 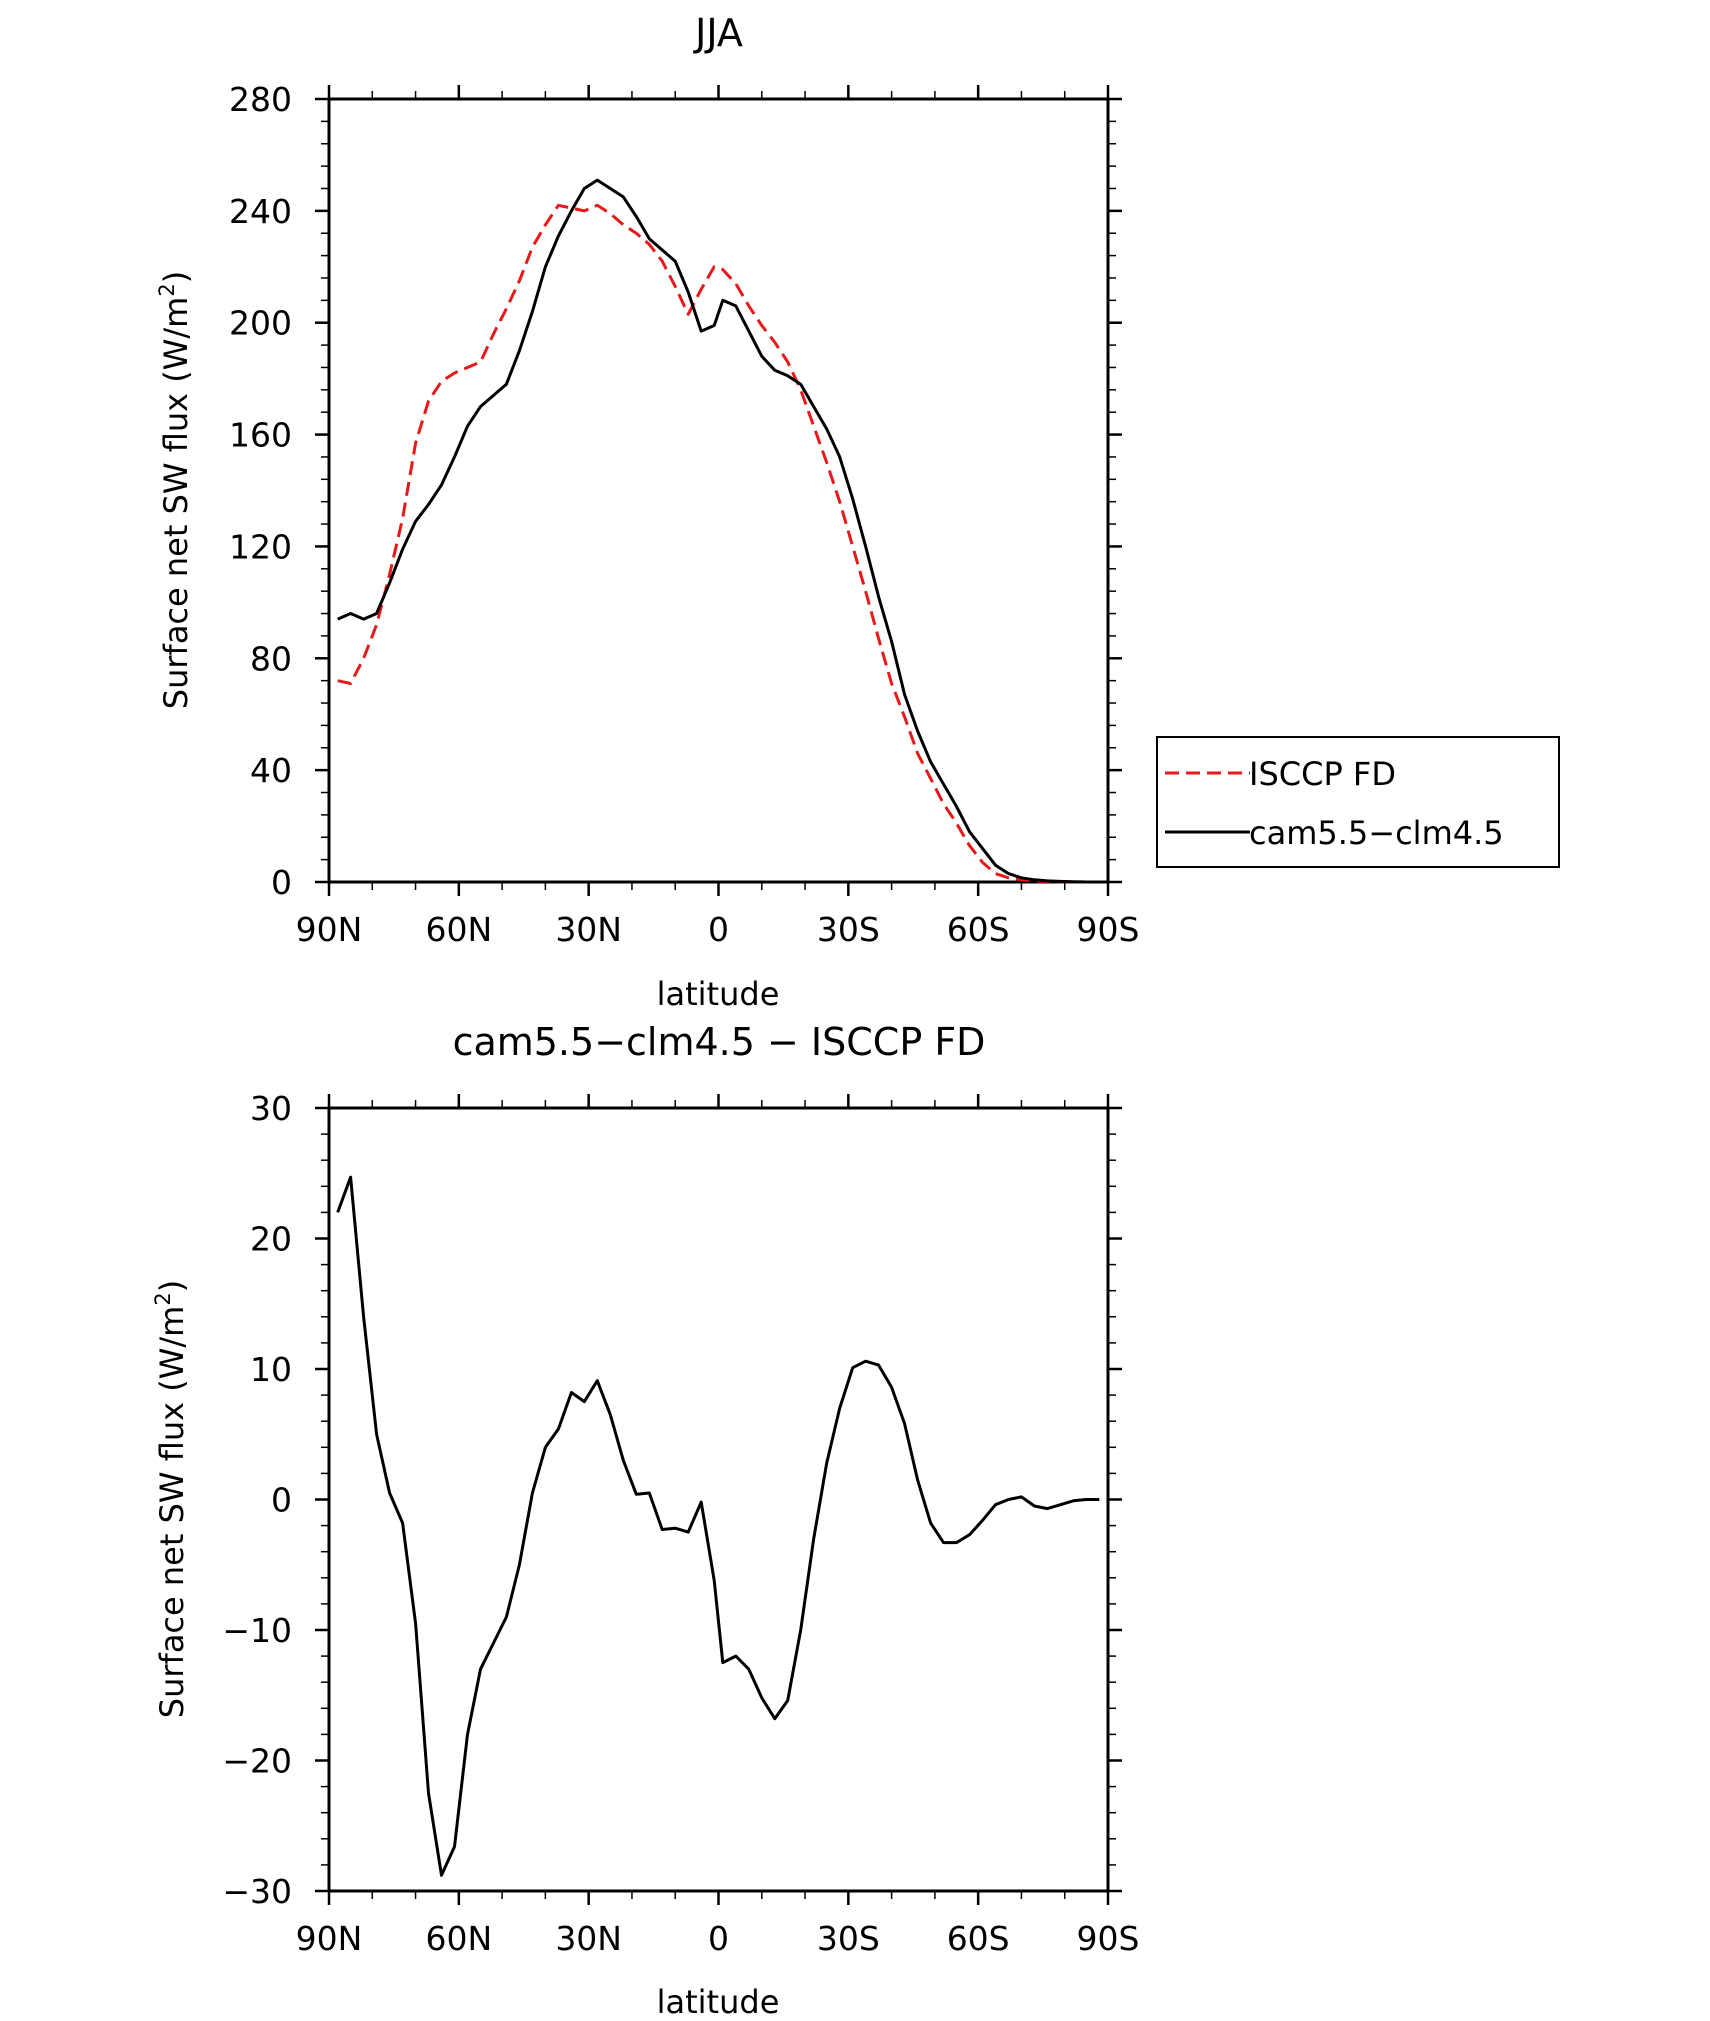 I want to click on bottom-x-tick-label: 30S, so click(x=848, y=1938).